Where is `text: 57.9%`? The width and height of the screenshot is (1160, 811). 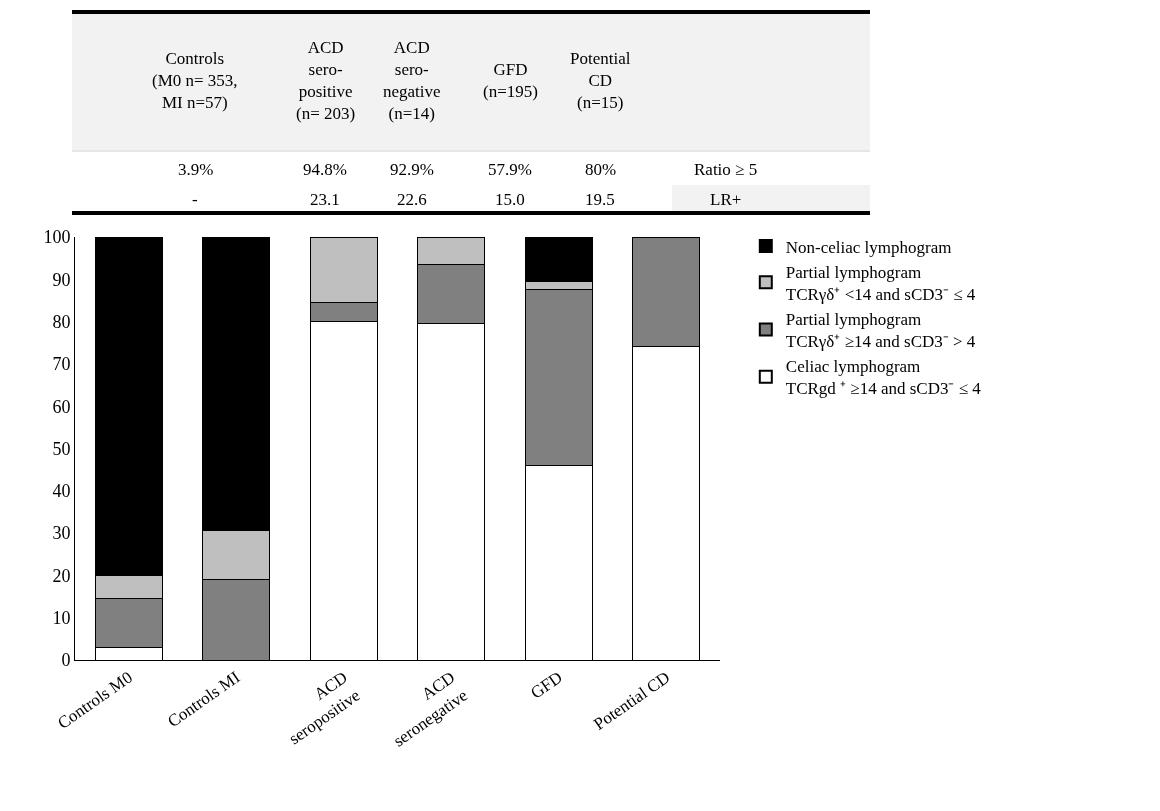 text: 57.9% is located at coordinates (510, 169).